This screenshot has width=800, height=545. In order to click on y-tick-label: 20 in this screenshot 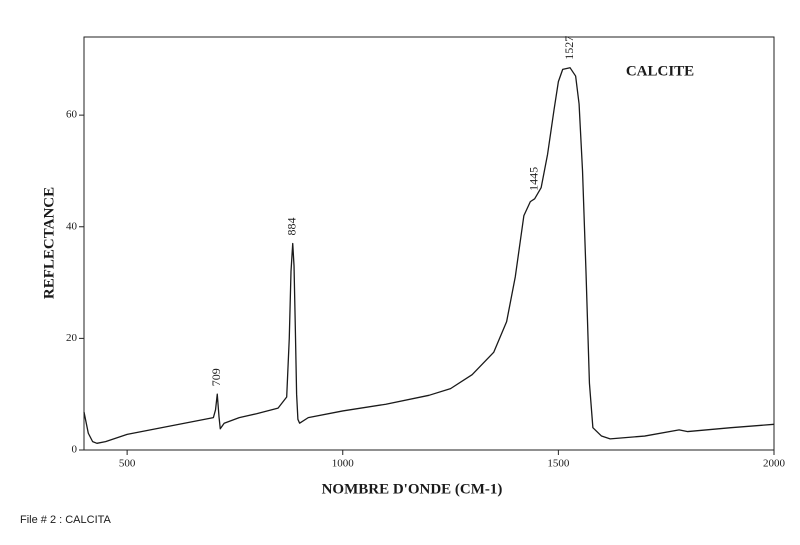, I will do `click(72, 338)`.